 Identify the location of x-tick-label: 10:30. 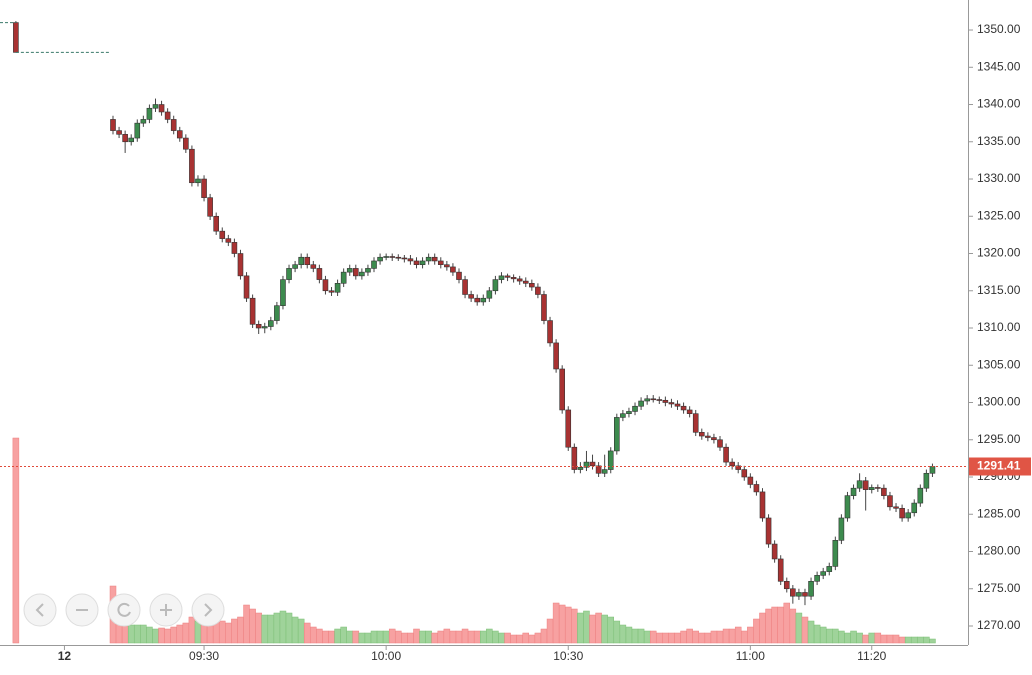
(568, 656).